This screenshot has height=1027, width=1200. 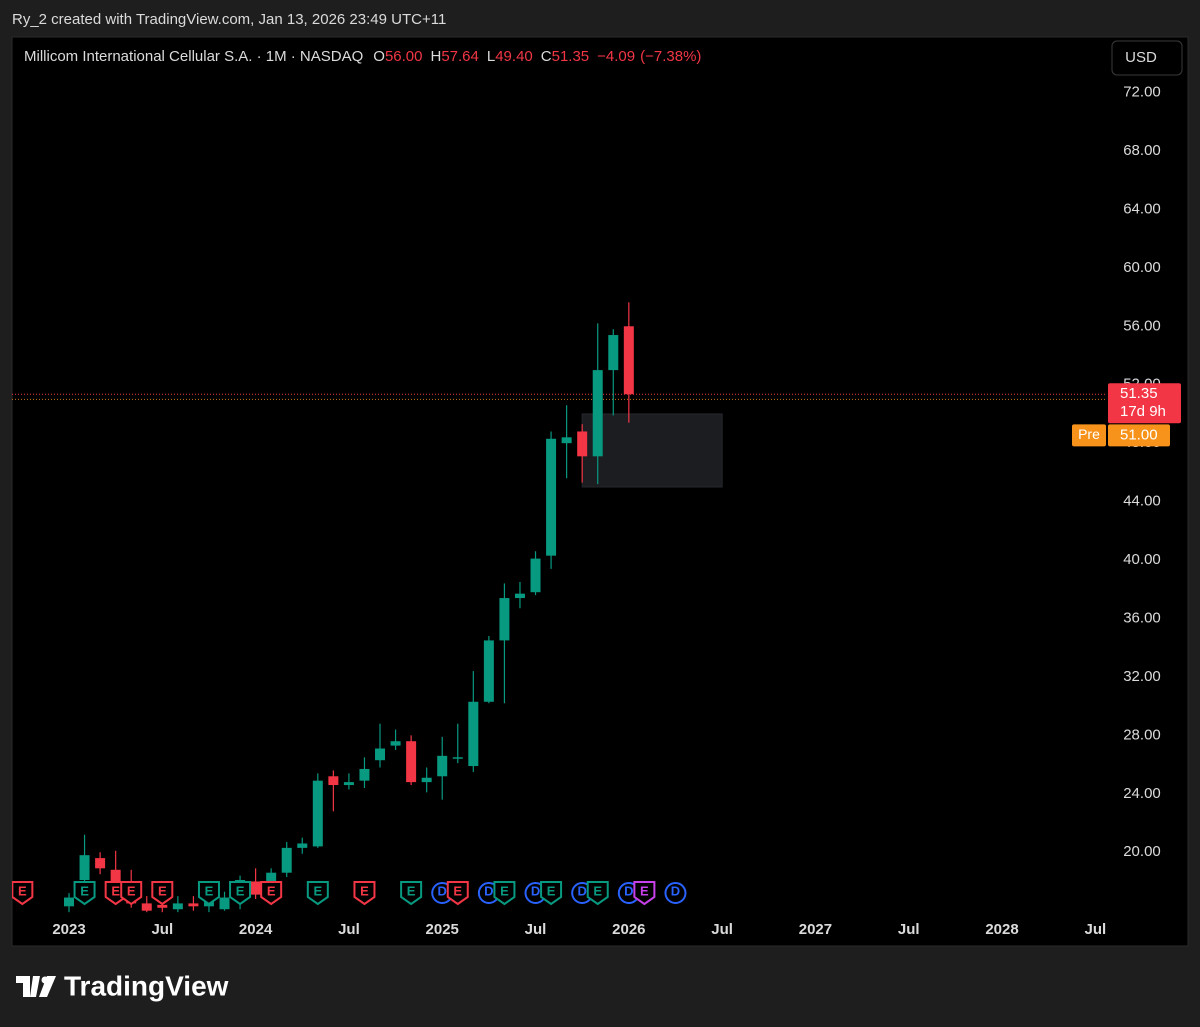 I want to click on logo-mark, so click(x=47, y=986).